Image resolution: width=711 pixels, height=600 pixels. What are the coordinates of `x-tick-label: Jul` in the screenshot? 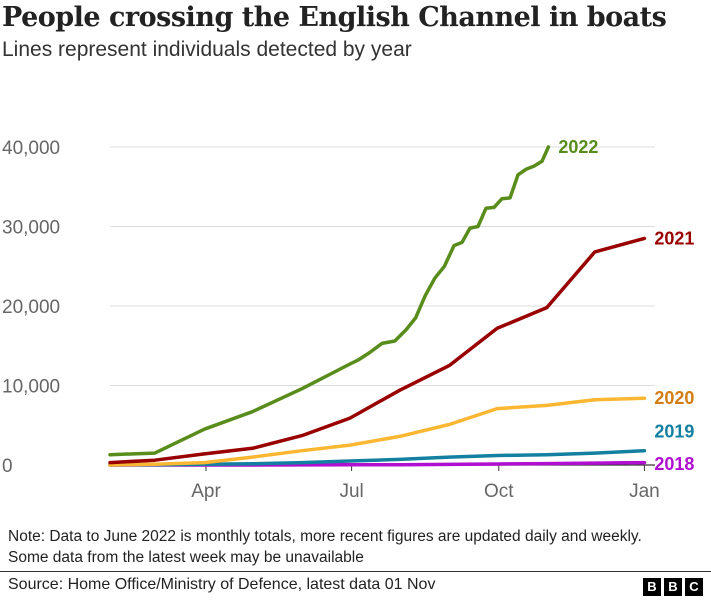 It's located at (351, 491).